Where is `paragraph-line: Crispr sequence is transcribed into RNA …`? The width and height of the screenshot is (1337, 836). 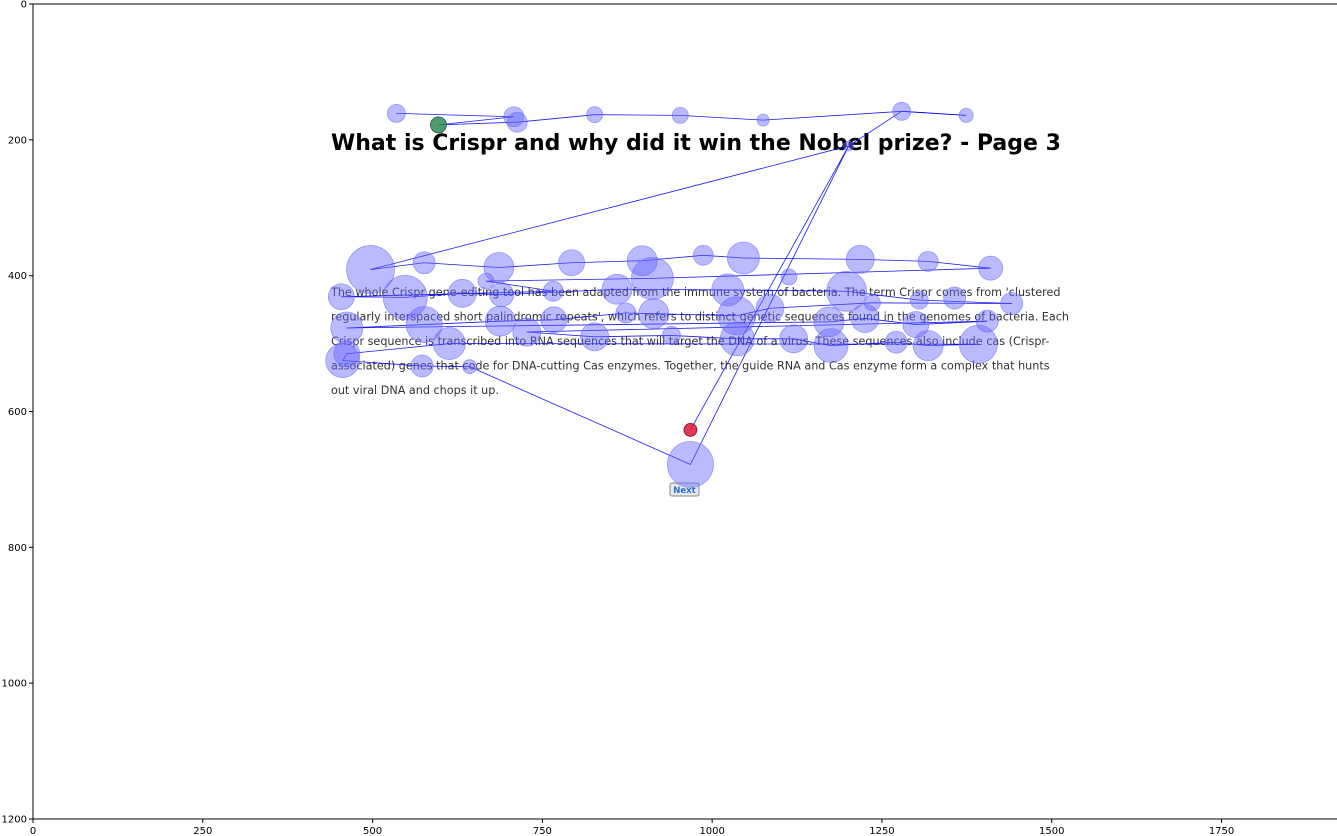
paragraph-line: Crispr sequence is transcribed into RNA … is located at coordinates (690, 341).